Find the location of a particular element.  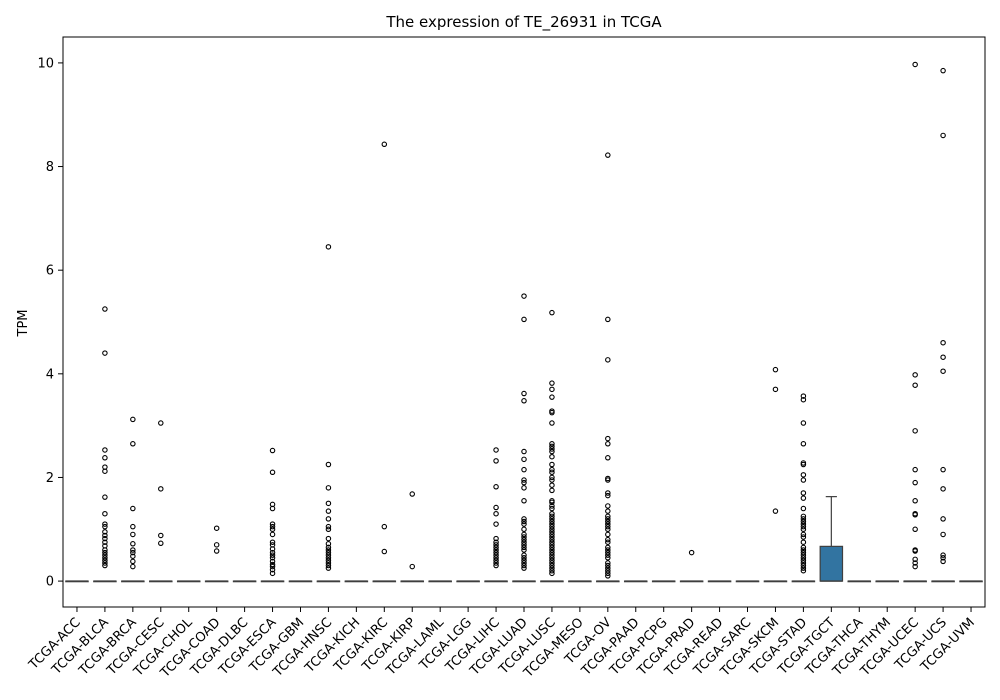

y-tick-label: 4 is located at coordinates (50, 374).